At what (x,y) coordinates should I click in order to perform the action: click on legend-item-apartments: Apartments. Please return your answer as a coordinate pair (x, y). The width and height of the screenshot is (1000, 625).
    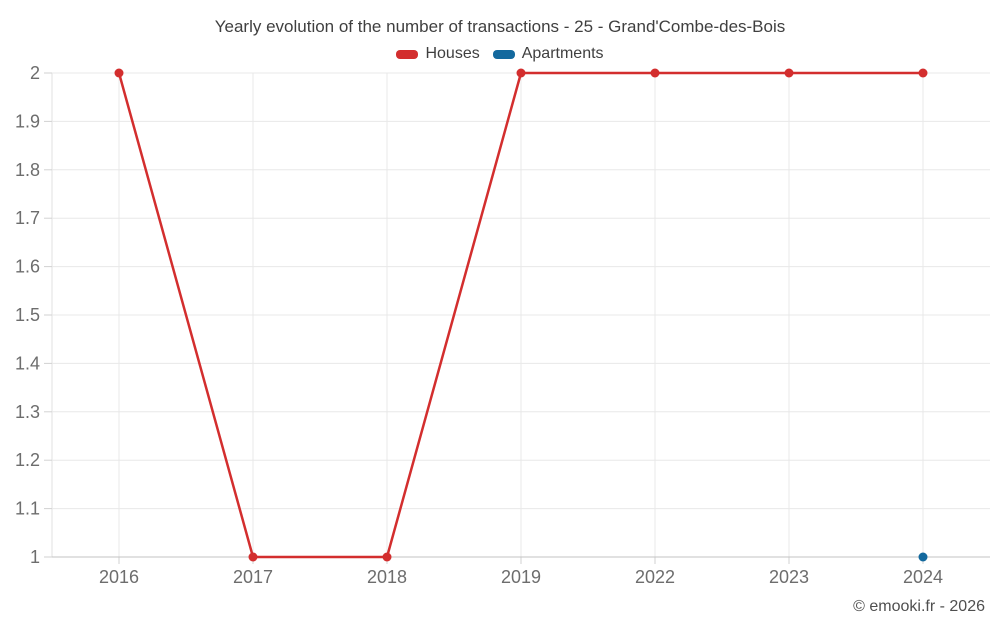
    Looking at the image, I should click on (548, 54).